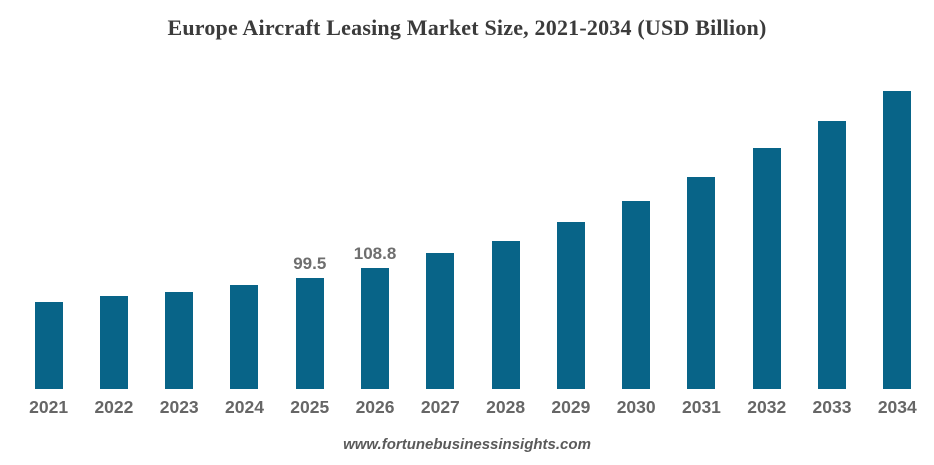  I want to click on x-axis-label-2022: 2022, so click(114, 407).